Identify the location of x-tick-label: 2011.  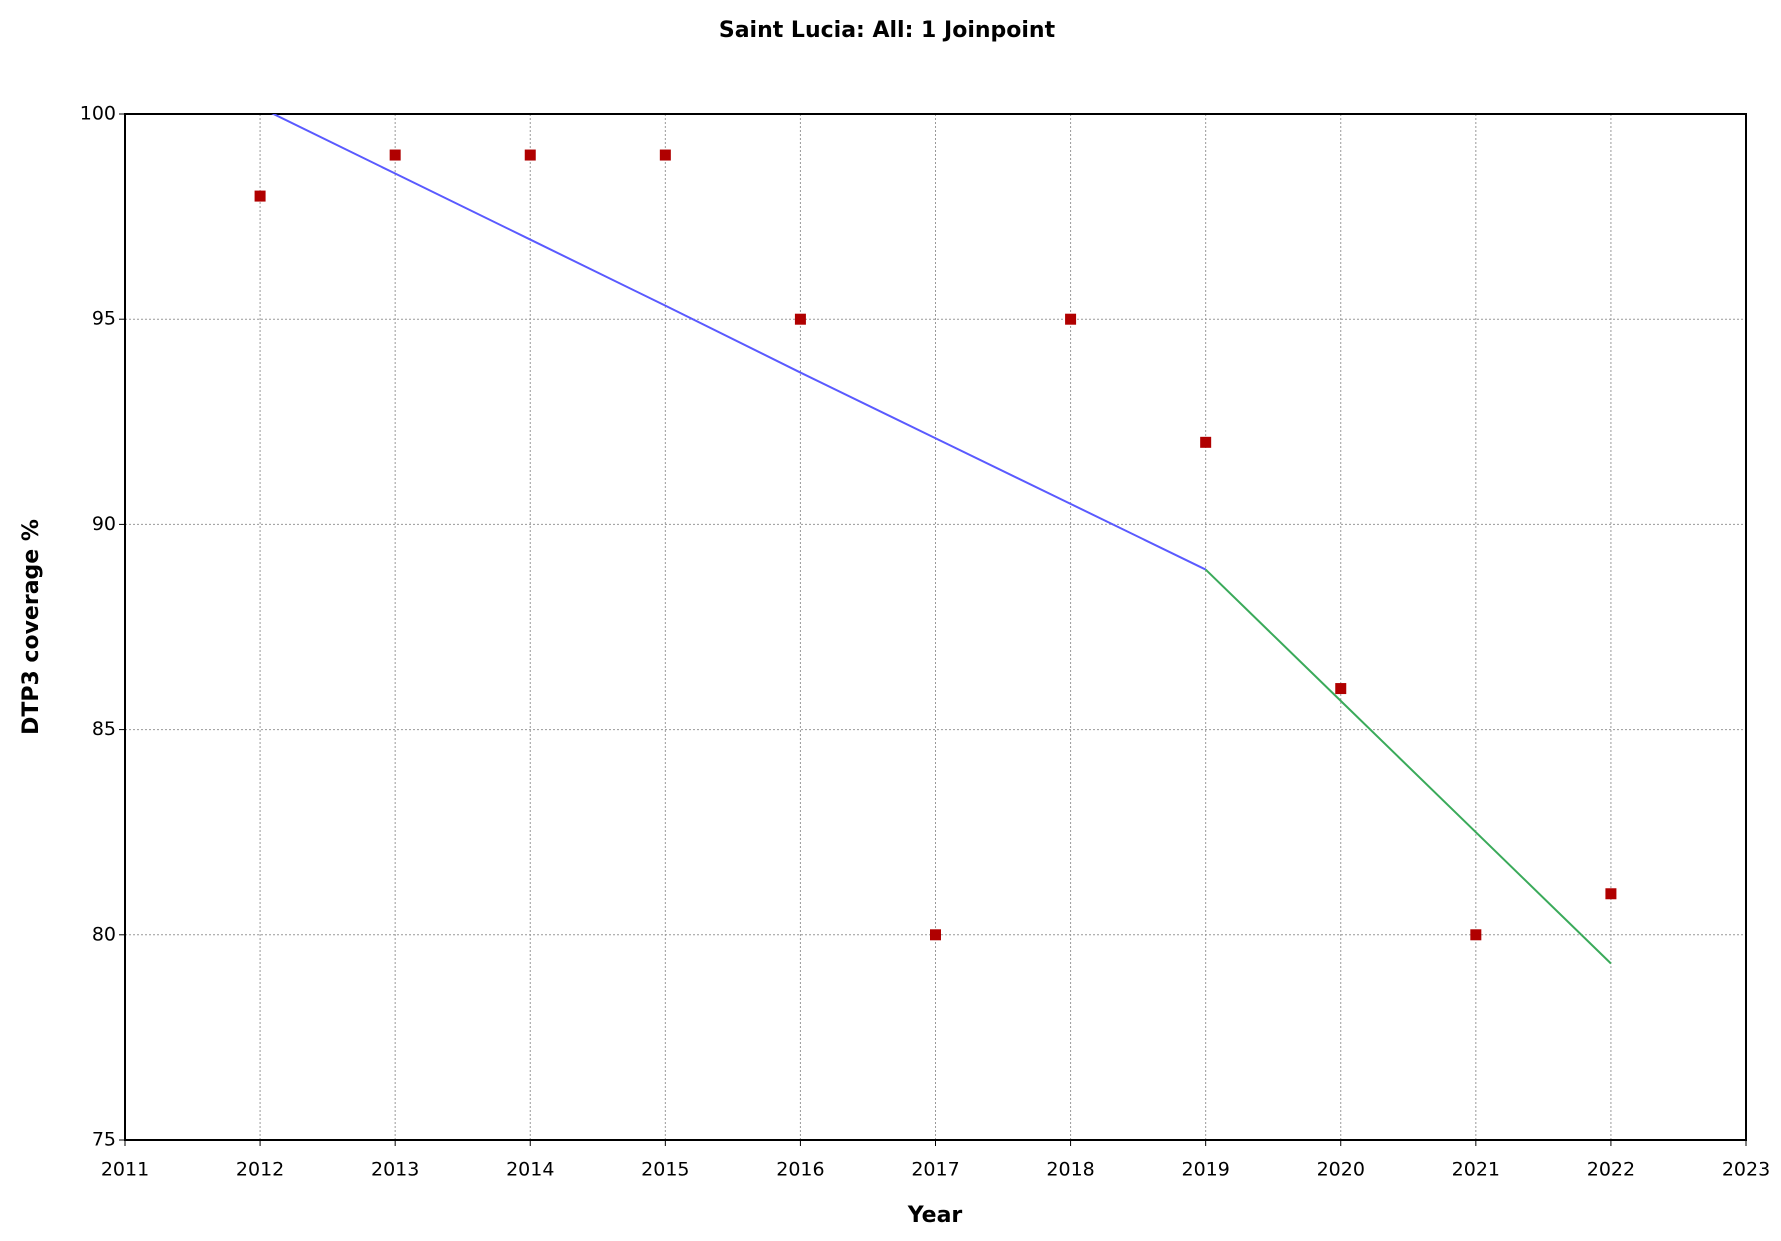
(125, 1170).